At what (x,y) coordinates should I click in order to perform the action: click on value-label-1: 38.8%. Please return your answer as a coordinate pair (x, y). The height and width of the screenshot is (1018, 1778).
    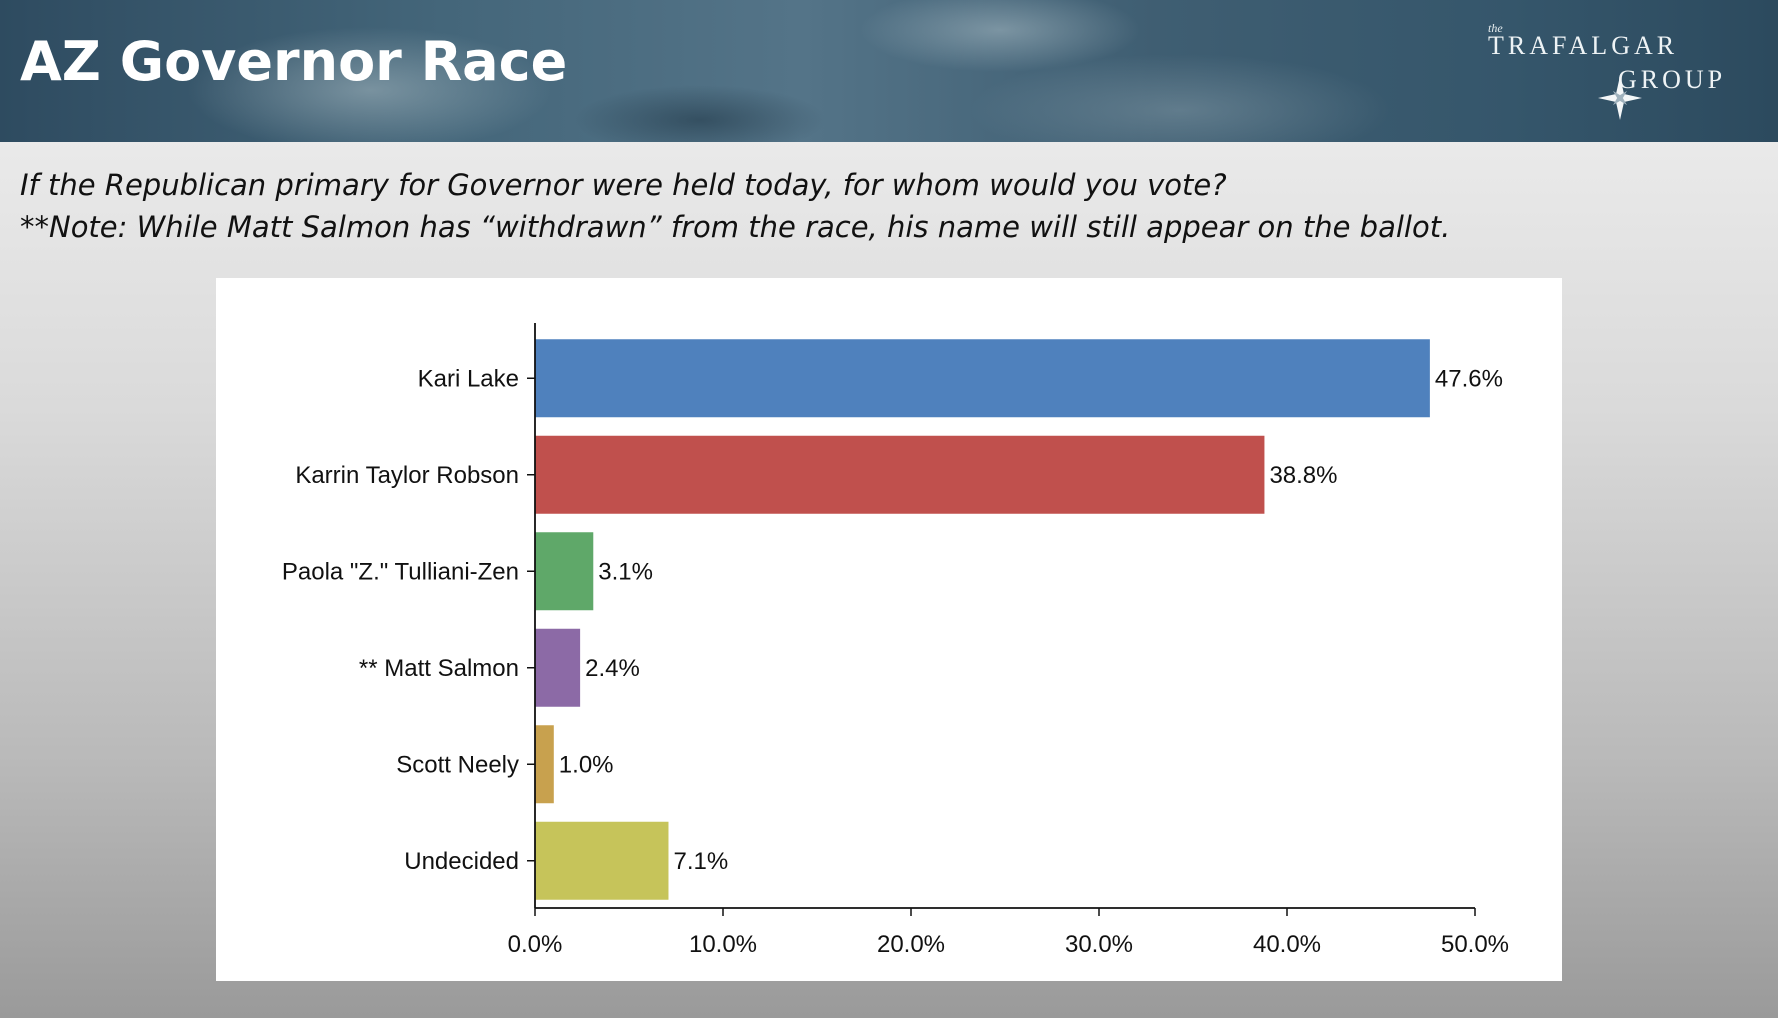
    Looking at the image, I should click on (1303, 475).